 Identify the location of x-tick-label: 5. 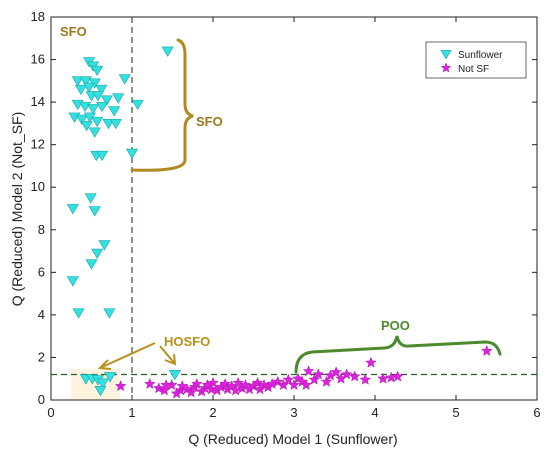
(455, 412).